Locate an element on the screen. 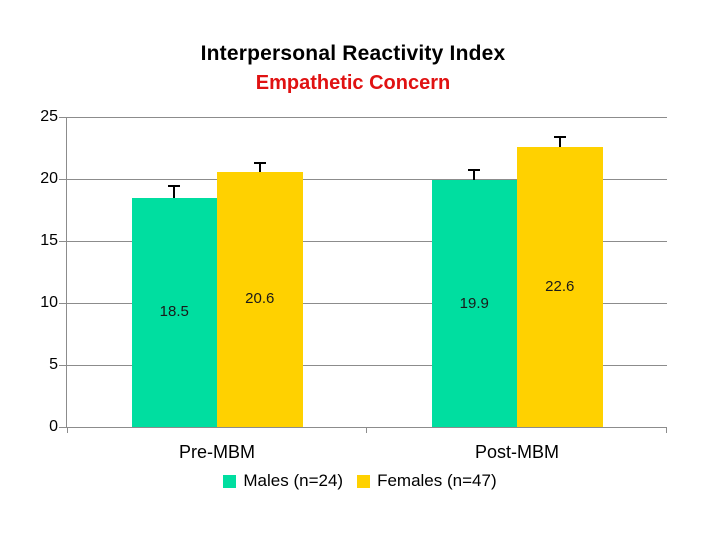 This screenshot has height=540, width=720. legend: Males (n=24) Females (n=47) is located at coordinates (360, 481).